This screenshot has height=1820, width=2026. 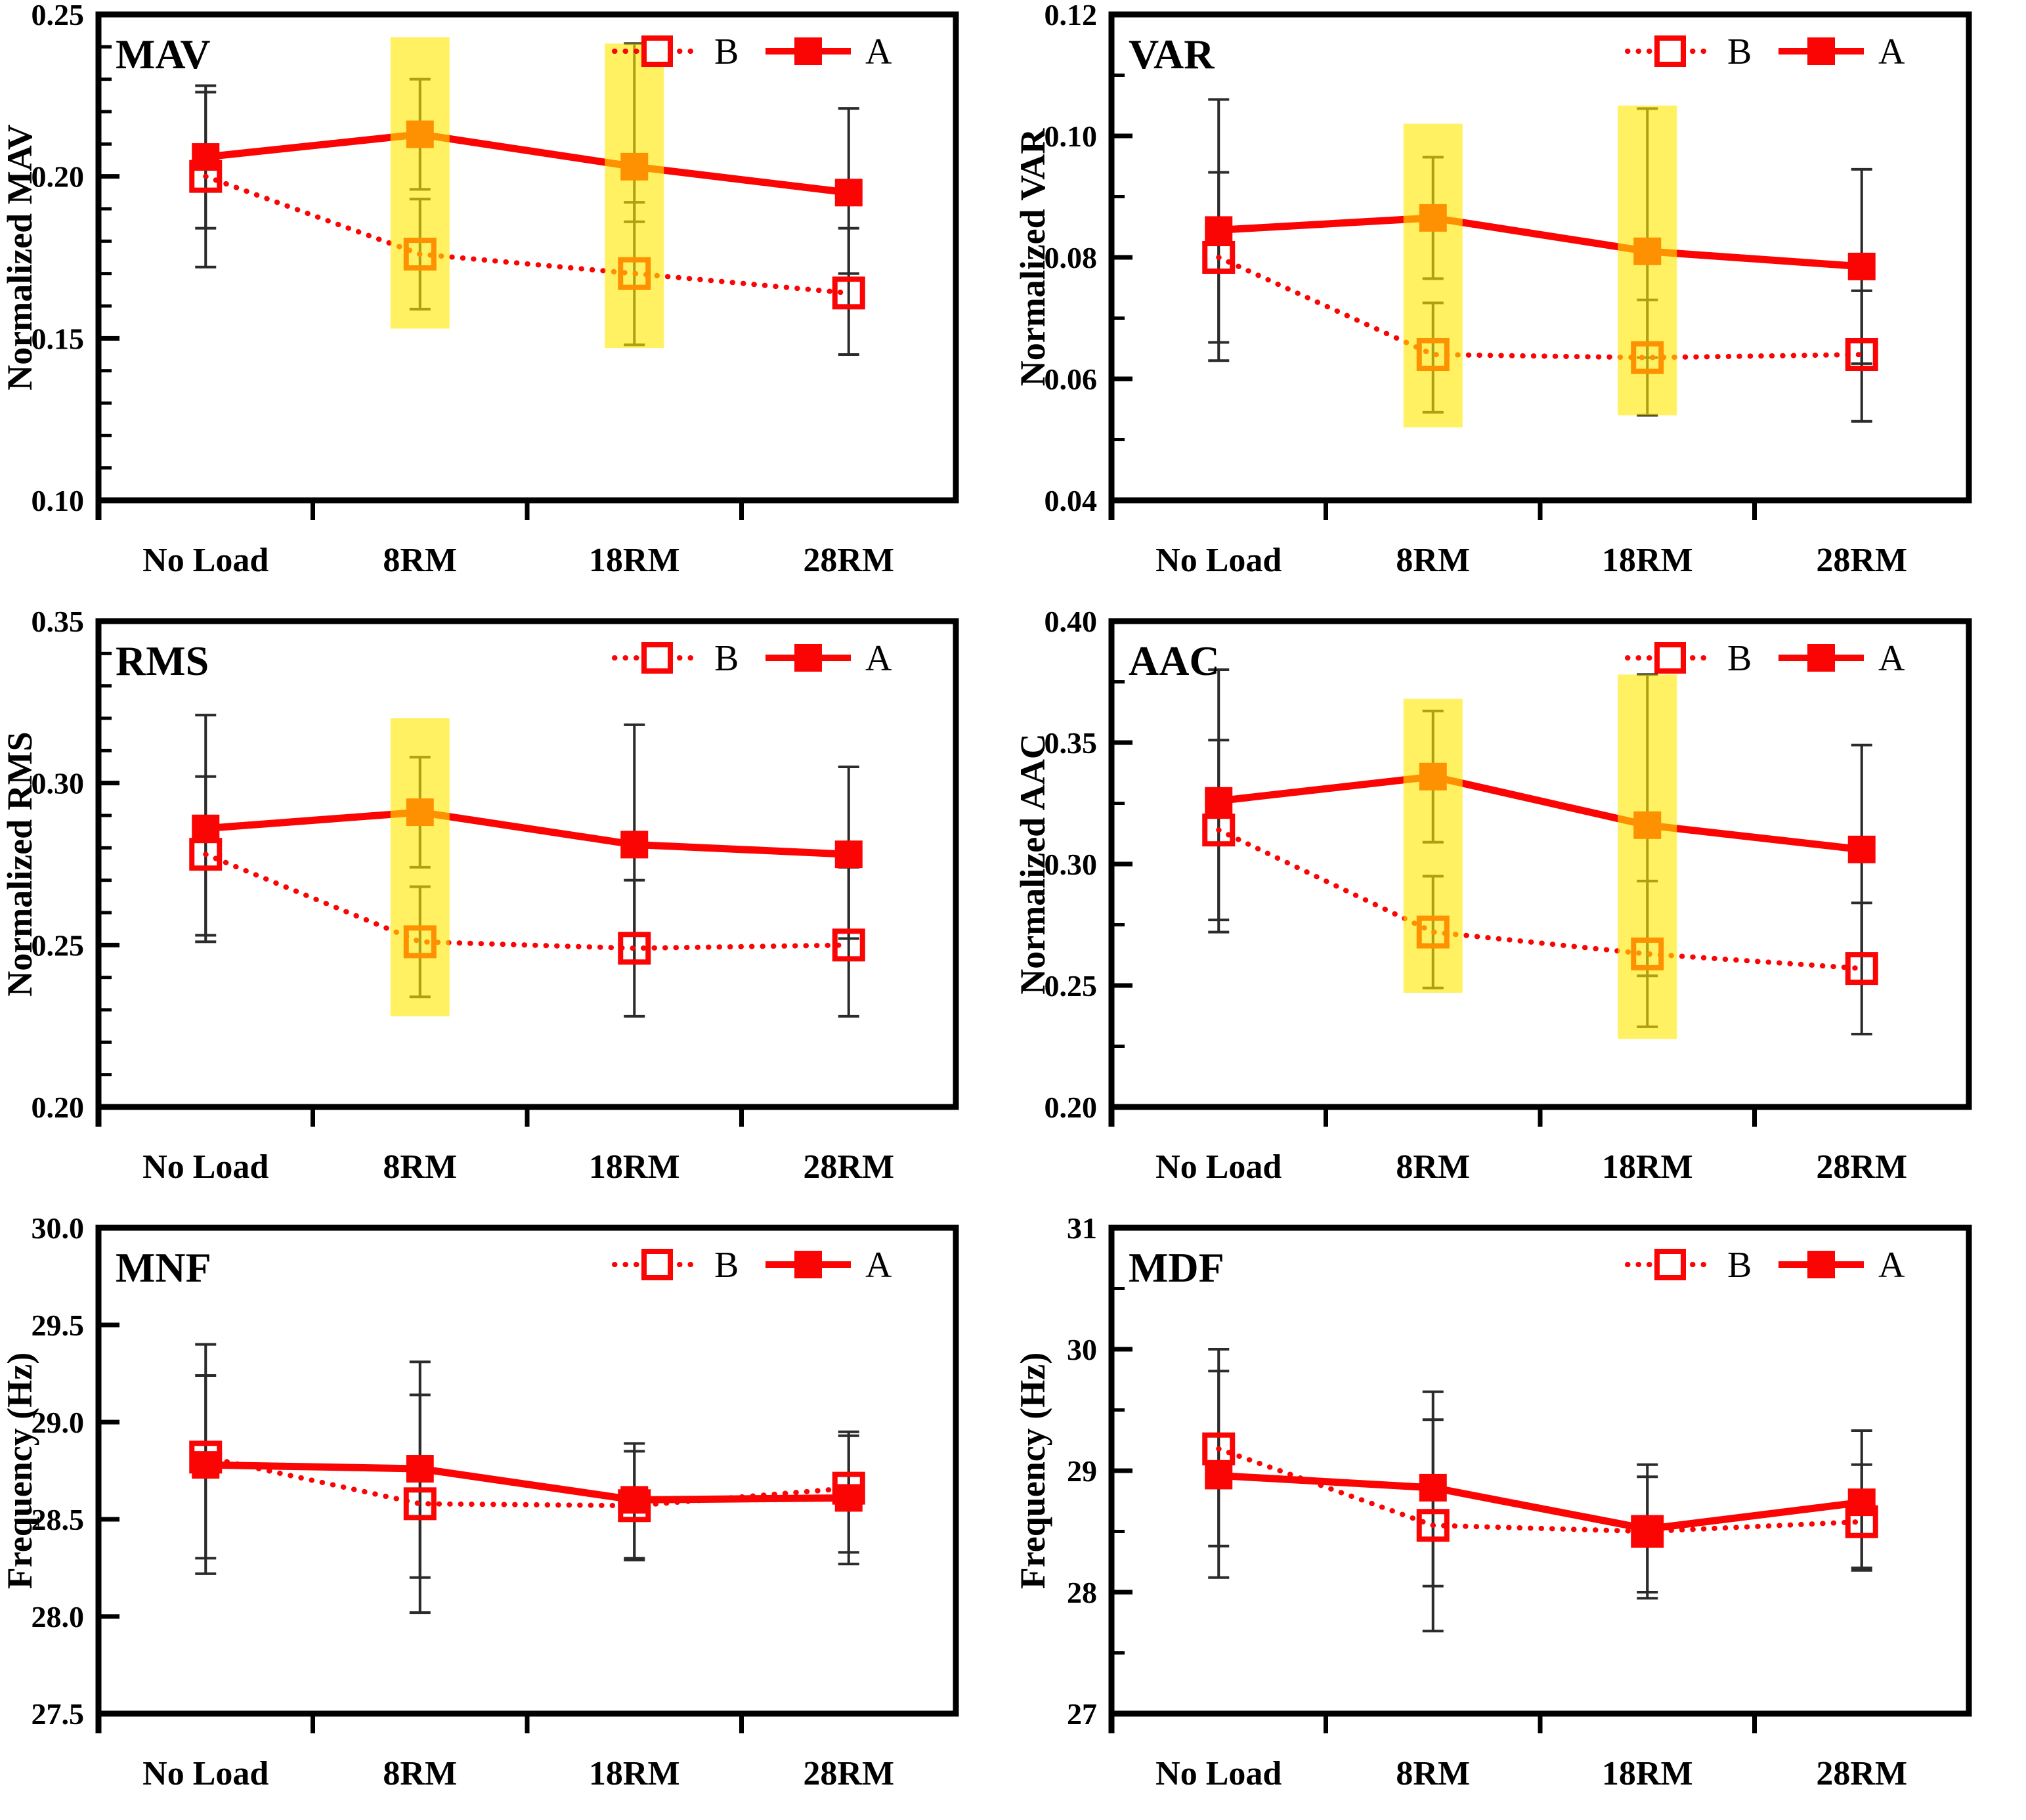 I want to click on panel-title: RMS, so click(x=163, y=661).